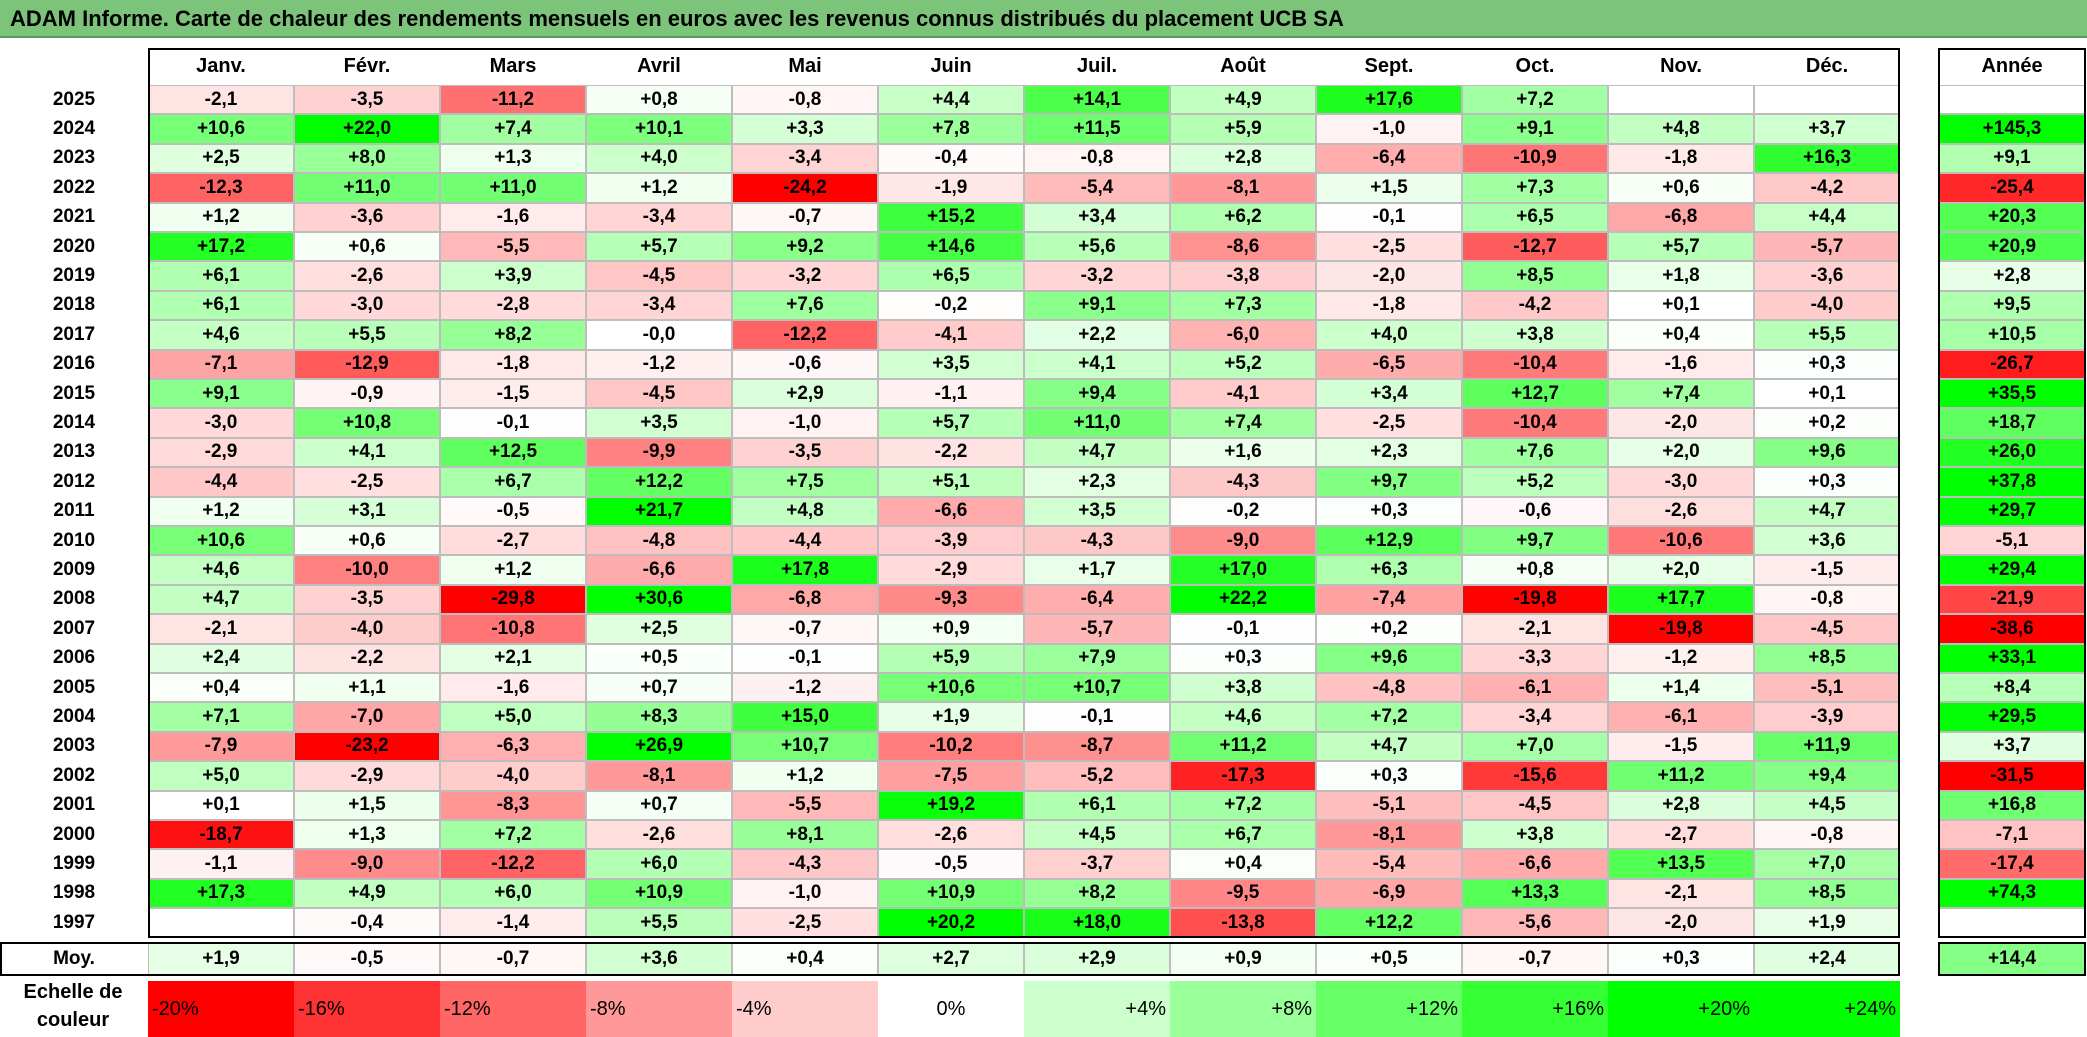 The image size is (2087, 1037). What do you see at coordinates (1681, 276) in the screenshot?
I see `heatmap-cell: +1,8` at bounding box center [1681, 276].